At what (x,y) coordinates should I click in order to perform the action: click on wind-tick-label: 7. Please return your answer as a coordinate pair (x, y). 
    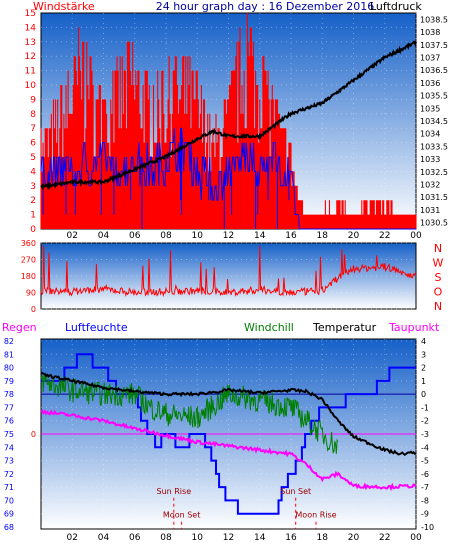
    Looking at the image, I should click on (33, 129).